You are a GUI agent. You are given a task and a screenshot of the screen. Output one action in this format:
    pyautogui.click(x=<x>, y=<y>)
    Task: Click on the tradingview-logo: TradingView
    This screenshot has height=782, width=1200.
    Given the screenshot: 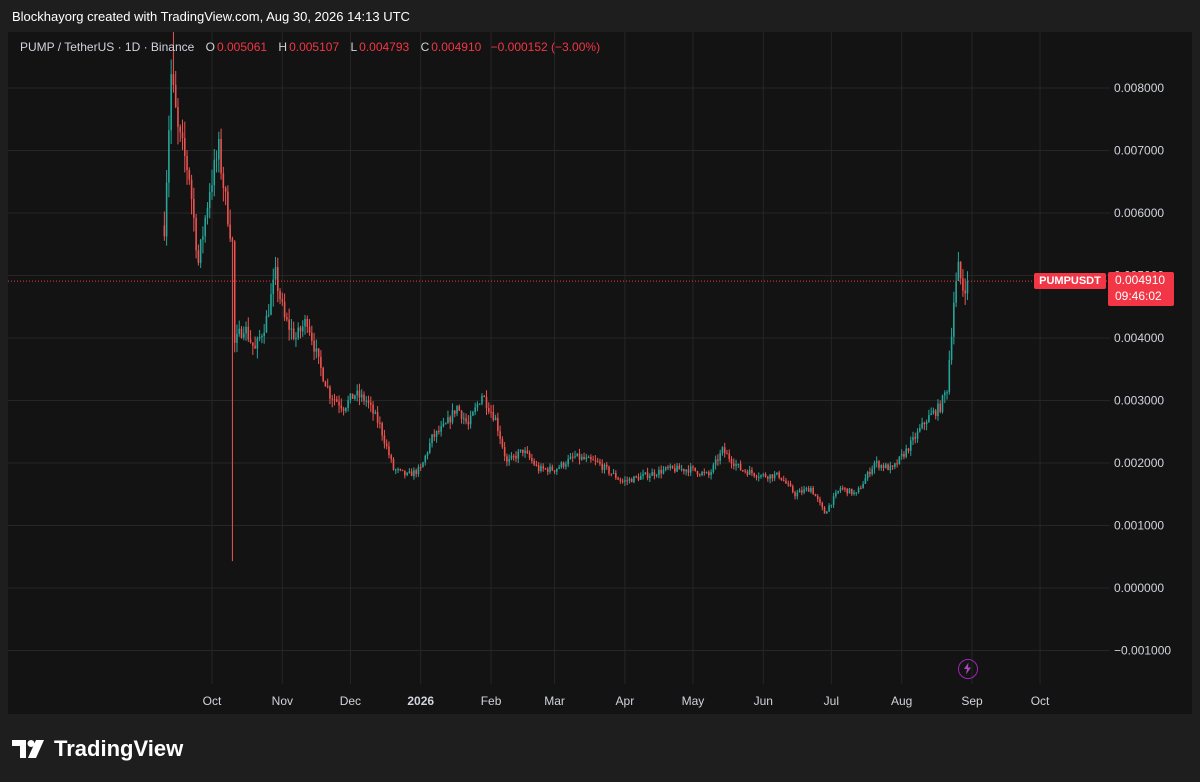 What is the action you would take?
    pyautogui.click(x=97, y=749)
    